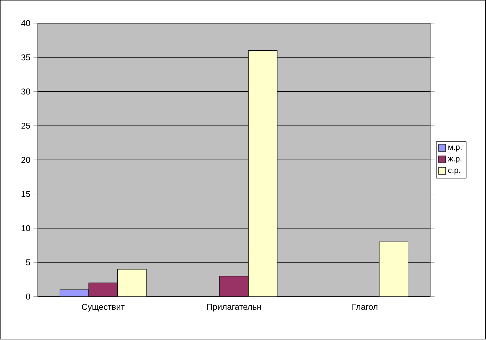  I want to click on y-tick-label: 0, so click(28, 297).